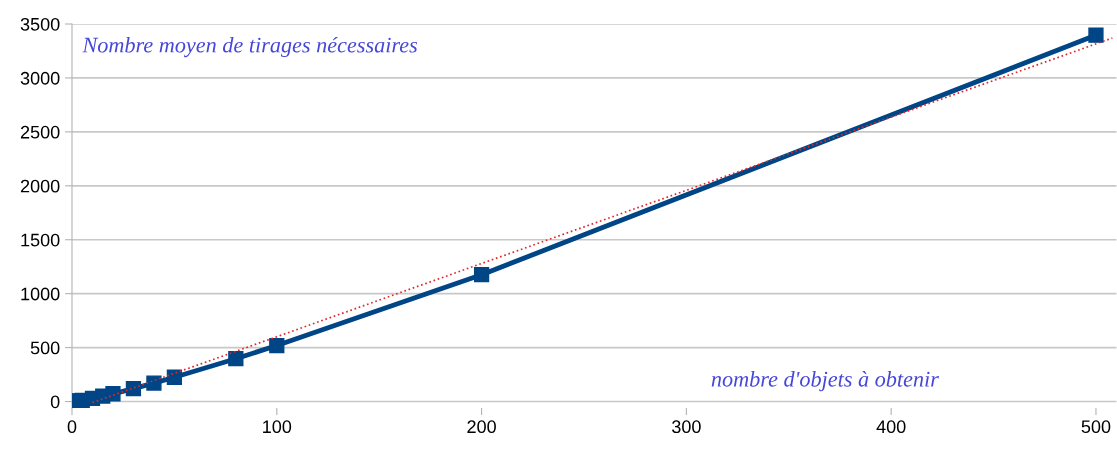 Image resolution: width=1117 pixels, height=450 pixels. Describe the element at coordinates (891, 427) in the screenshot. I see `x-tick-label: 400` at that location.